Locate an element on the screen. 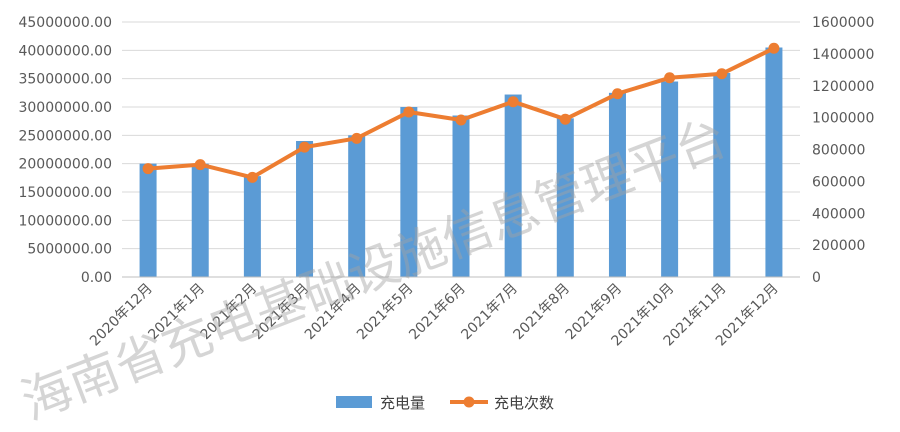 This screenshot has width=900, height=432. y-right-tick-label: 800000 is located at coordinates (838, 151).